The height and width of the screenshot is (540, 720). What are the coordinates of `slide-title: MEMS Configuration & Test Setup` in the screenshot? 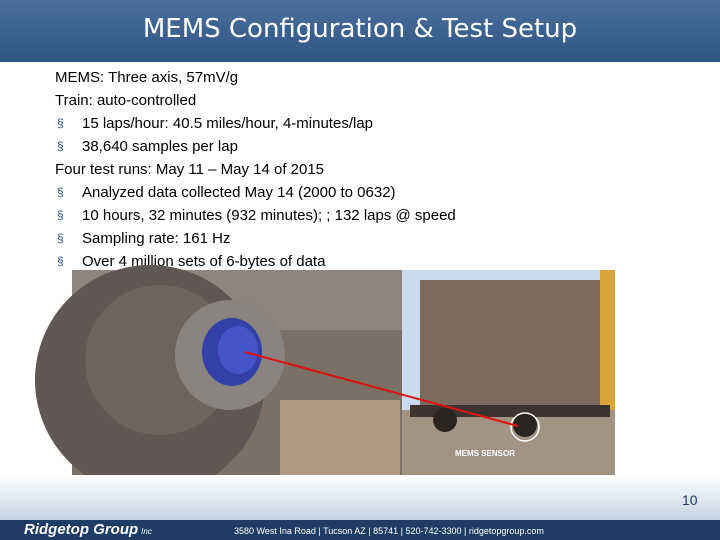 It's located at (360, 29).